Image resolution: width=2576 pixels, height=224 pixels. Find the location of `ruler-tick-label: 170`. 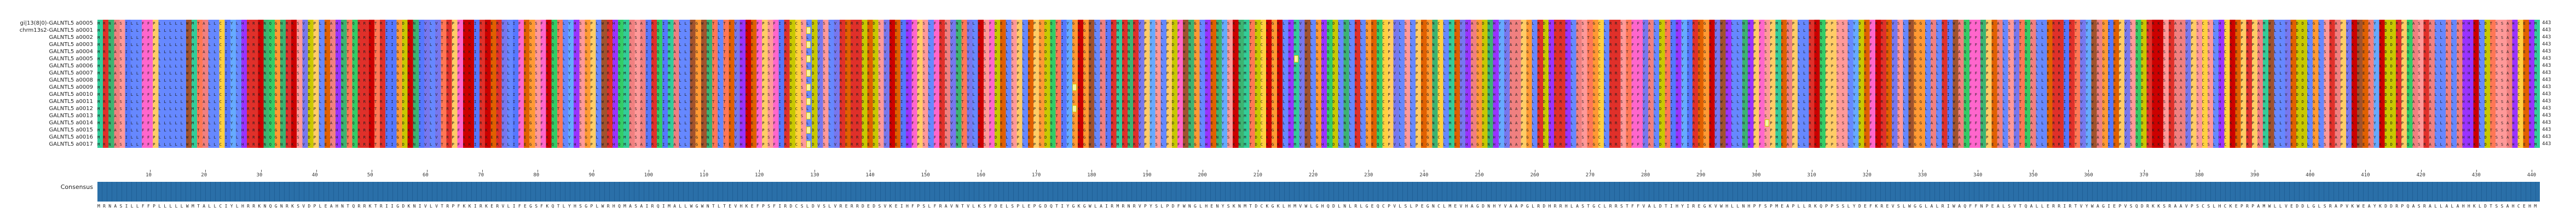

ruler-tick-label: 170 is located at coordinates (1036, 175).